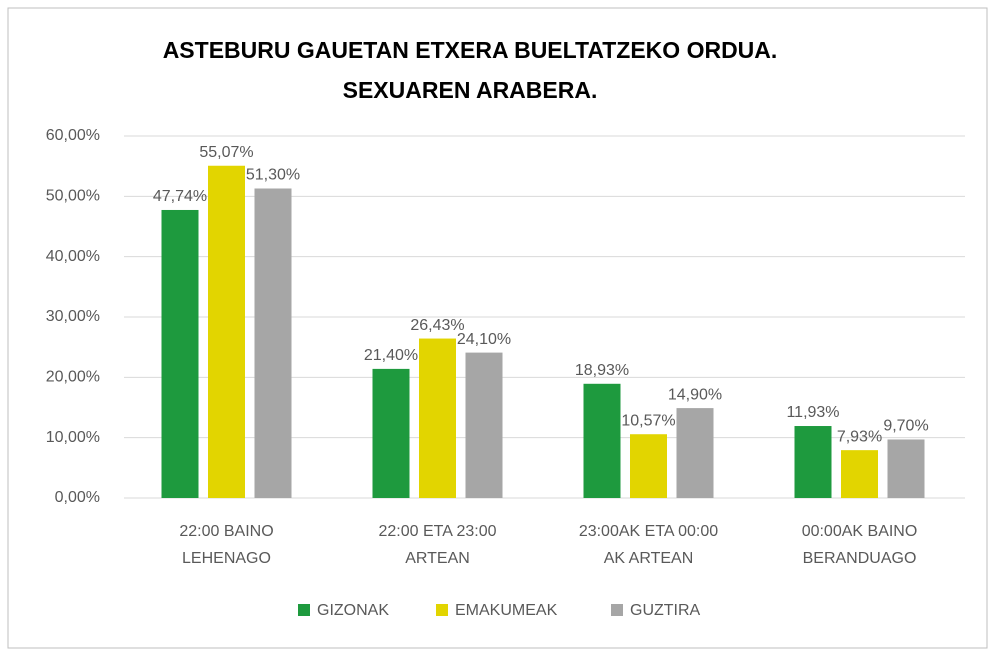  I want to click on x-tick-label: 22:00 BAINO, so click(226, 531).